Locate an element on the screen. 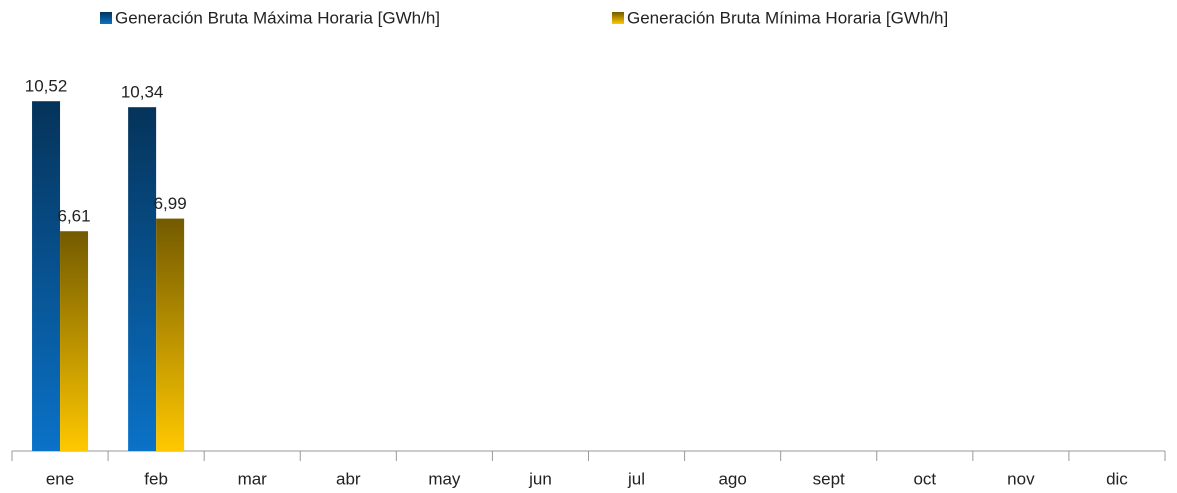 Image resolution: width=1177 pixels, height=493 pixels. x-tick-label: sept is located at coordinates (829, 478).